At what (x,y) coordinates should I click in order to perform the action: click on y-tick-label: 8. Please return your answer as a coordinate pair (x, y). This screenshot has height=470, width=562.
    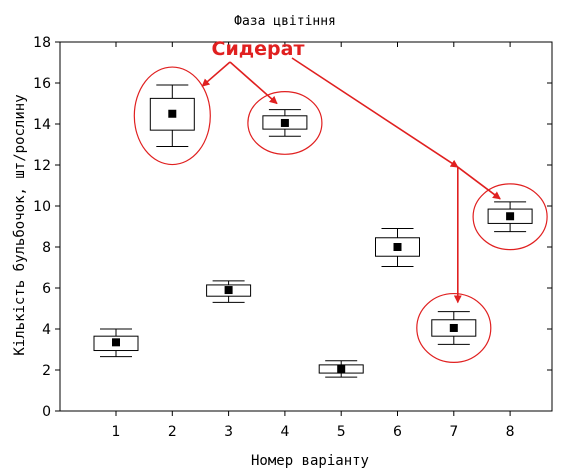
    Looking at the image, I should click on (46, 248).